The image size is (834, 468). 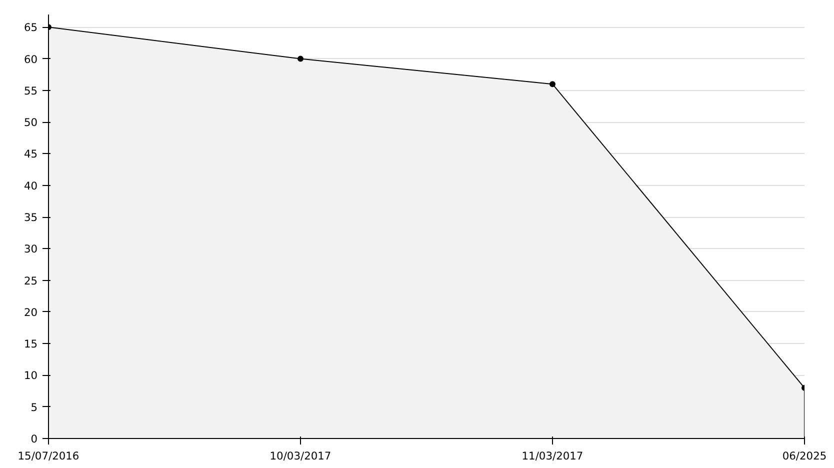 What do you see at coordinates (31, 154) in the screenshot?
I see `y-tick-label: 45` at bounding box center [31, 154].